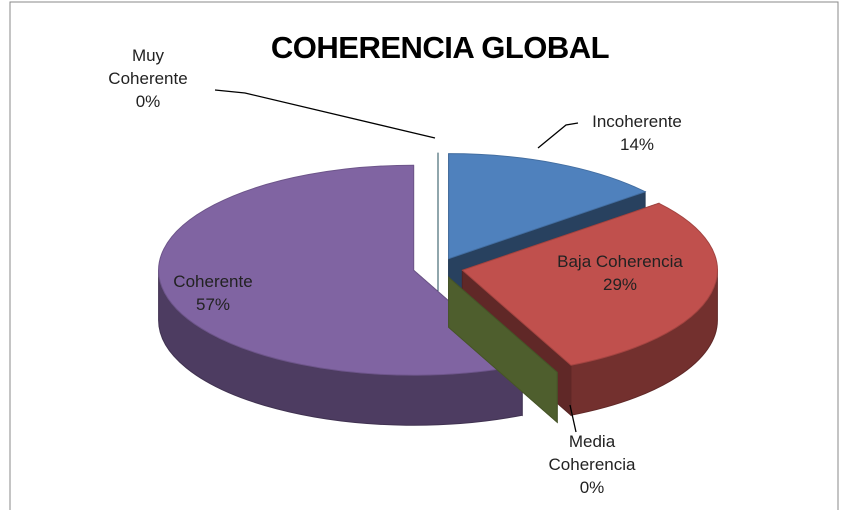 This screenshot has height=510, width=846. I want to click on label-name: Media Coherencia, so click(592, 453).